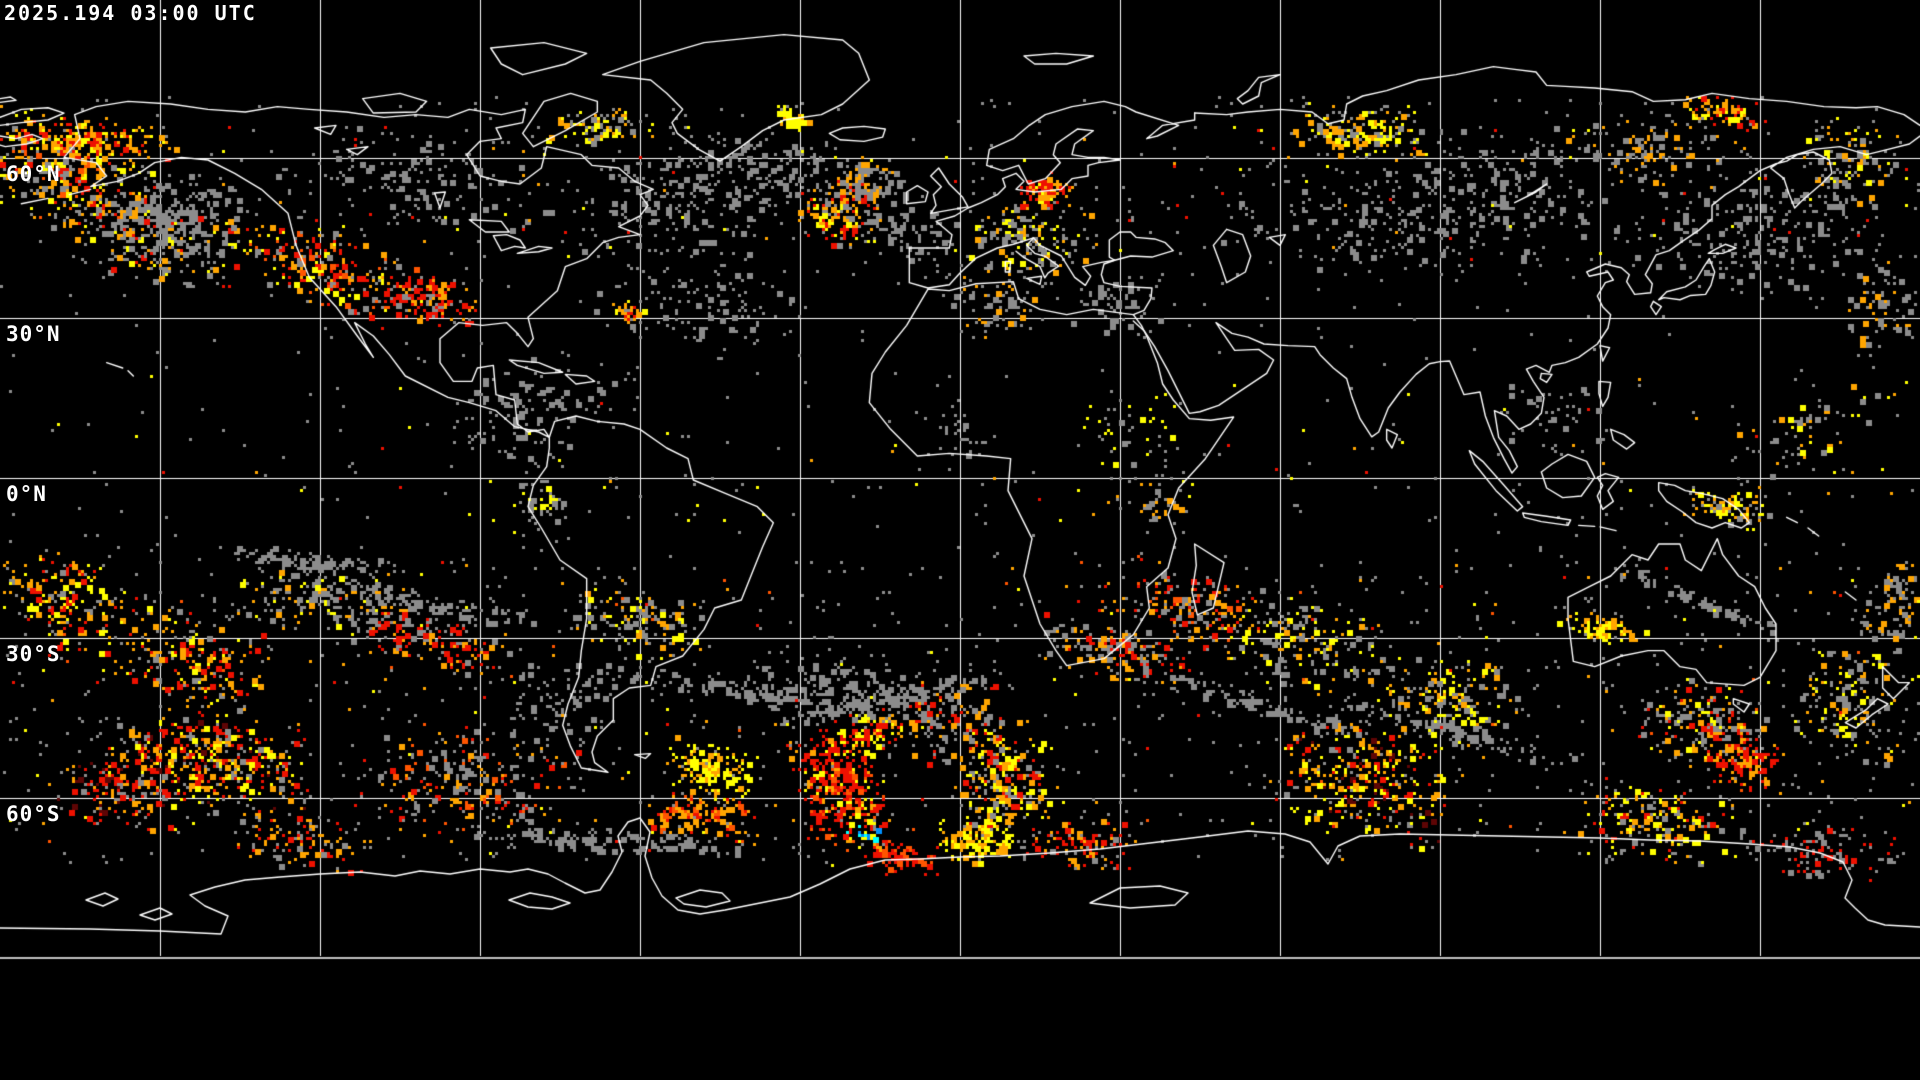  What do you see at coordinates (26, 494) in the screenshot?
I see `lat-label: 0°N` at bounding box center [26, 494].